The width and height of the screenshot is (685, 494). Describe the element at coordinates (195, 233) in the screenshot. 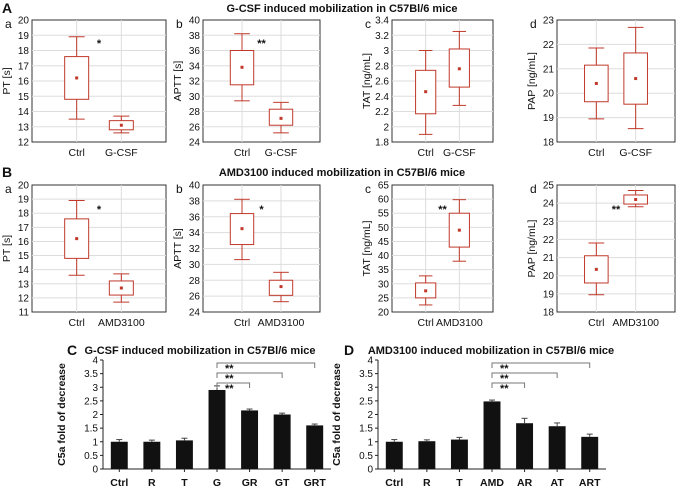

I see `y-tick-label: 34` at that location.